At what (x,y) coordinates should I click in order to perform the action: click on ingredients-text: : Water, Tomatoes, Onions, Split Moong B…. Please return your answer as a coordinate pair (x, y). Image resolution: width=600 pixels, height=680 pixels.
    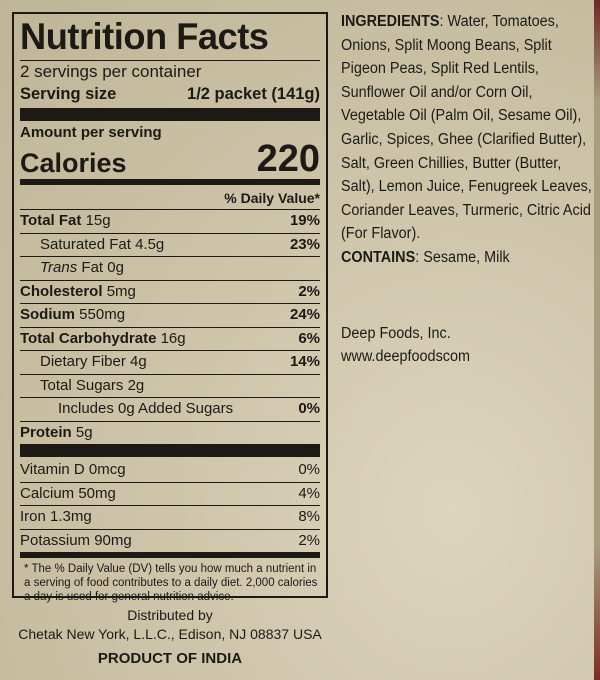
    Looking at the image, I should click on (466, 128).